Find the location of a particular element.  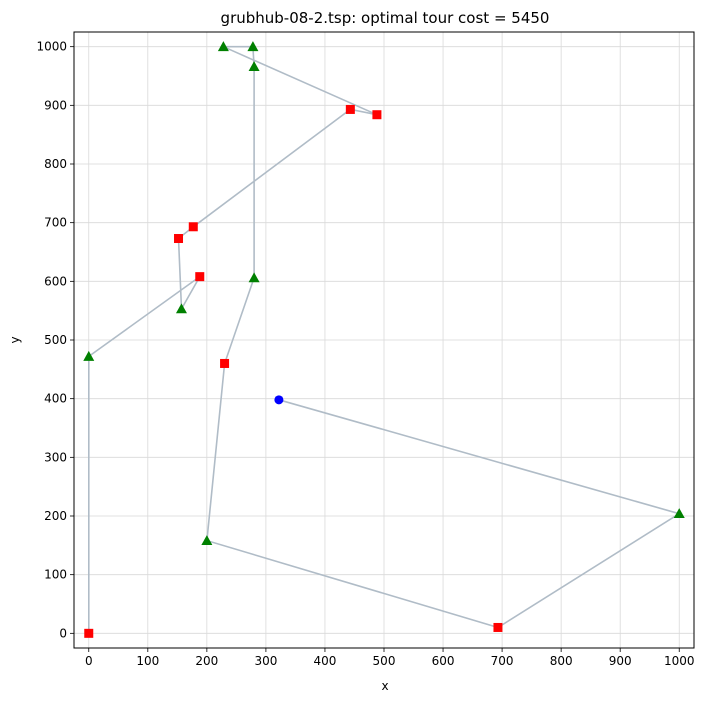

y-tick-label: 400 is located at coordinates (55, 399).